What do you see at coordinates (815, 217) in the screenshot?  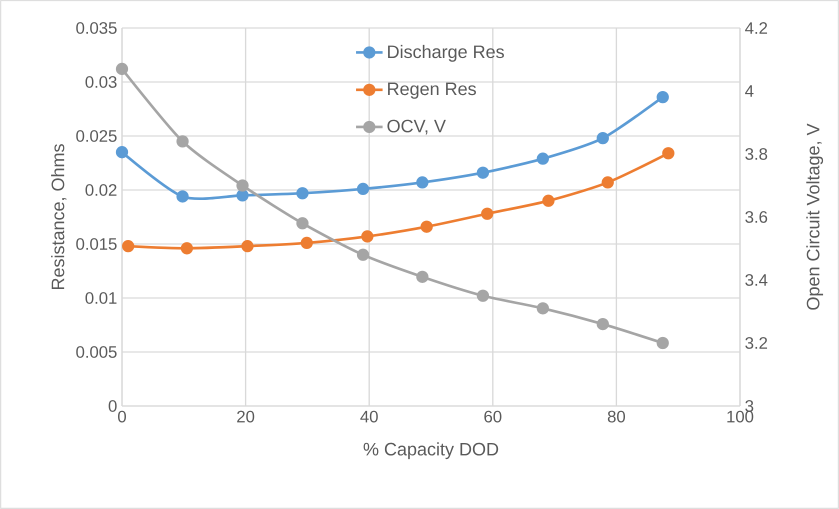 I see `y2-axis-title: Open Circuit Voltage, V` at bounding box center [815, 217].